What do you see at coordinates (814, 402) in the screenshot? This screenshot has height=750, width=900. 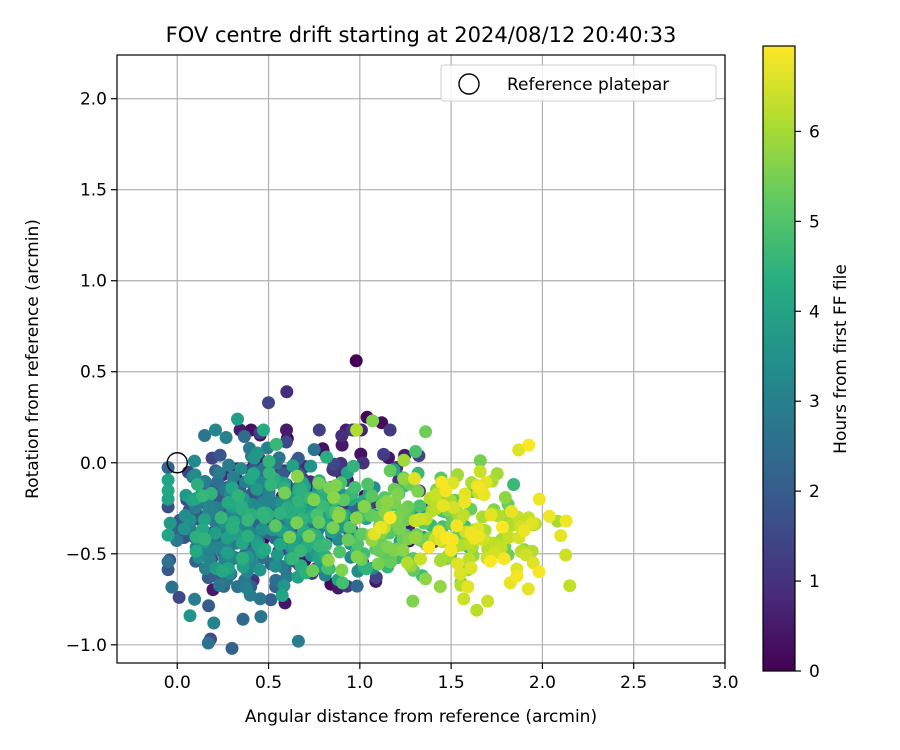 I see `colorbar-tick-label: 3` at bounding box center [814, 402].